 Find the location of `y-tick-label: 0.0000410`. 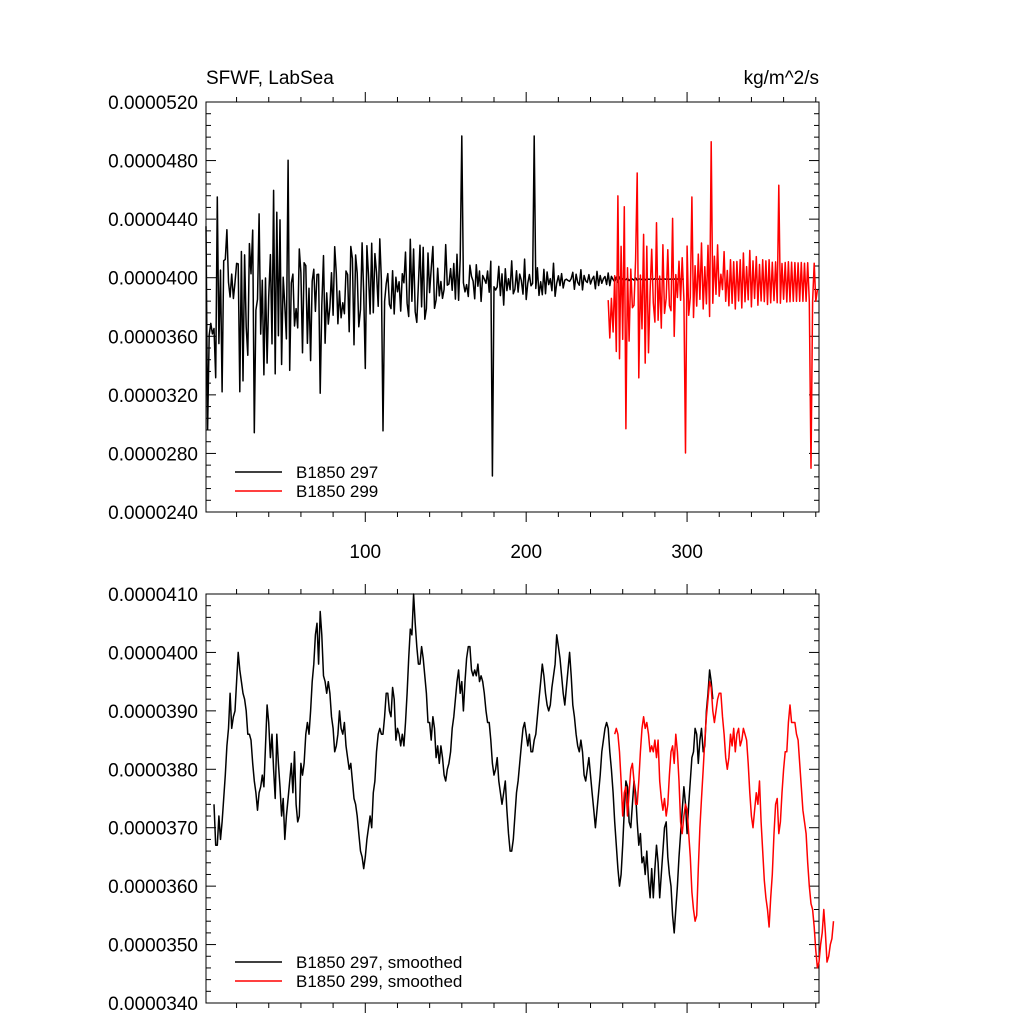

y-tick-label: 0.0000410 is located at coordinates (153, 595).